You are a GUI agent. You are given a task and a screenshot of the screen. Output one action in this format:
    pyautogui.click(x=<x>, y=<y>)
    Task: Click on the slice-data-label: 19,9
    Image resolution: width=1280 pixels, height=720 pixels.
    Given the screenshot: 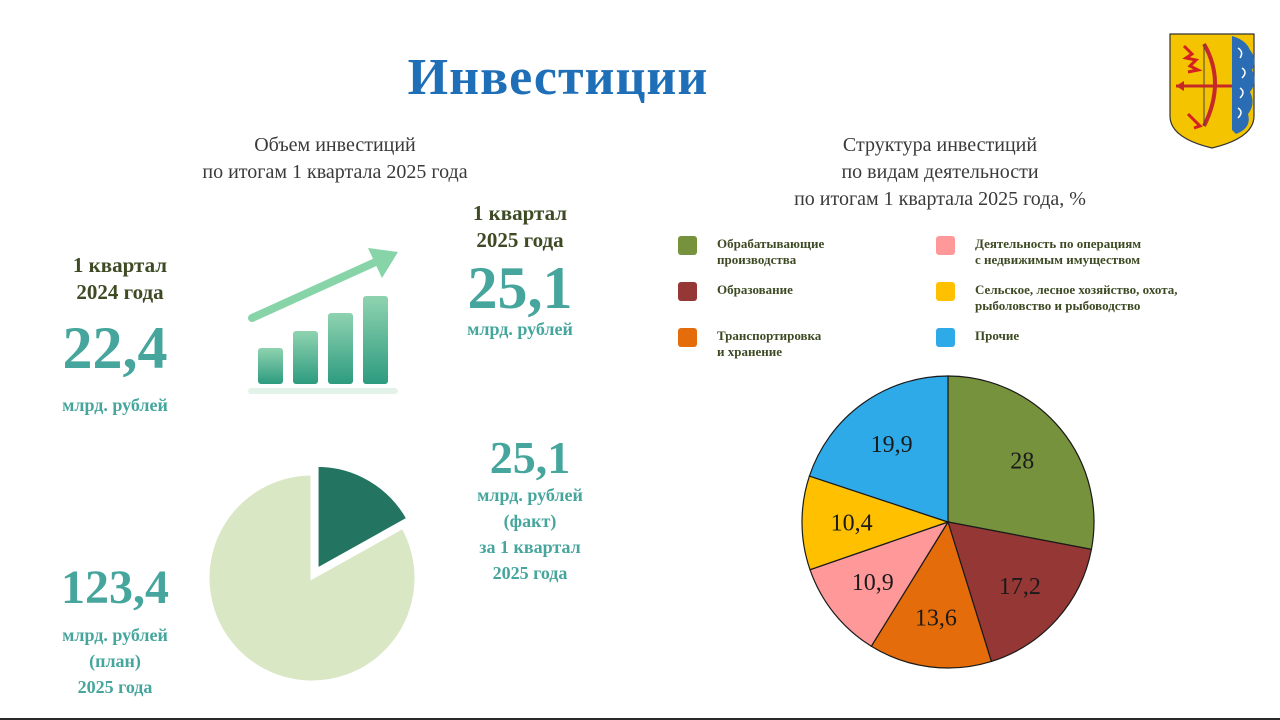 What is the action you would take?
    pyautogui.click(x=892, y=445)
    